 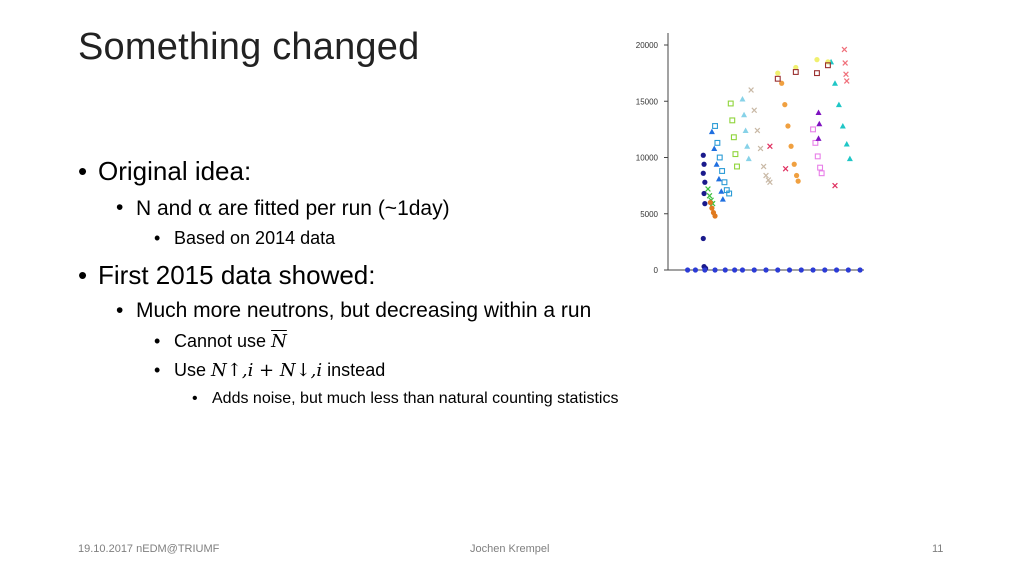 I want to click on n-sum-formula: N↑,i + N↓,i, so click(x=267, y=370).